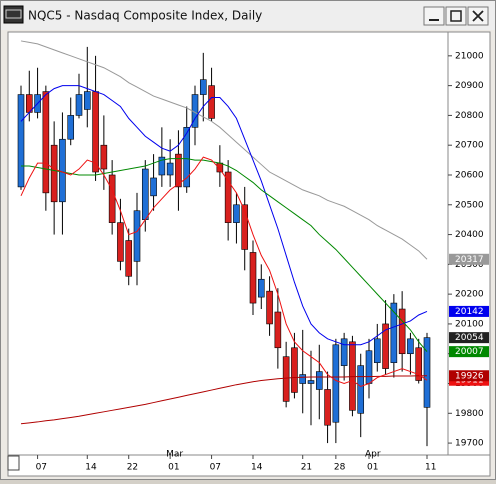 The height and width of the screenshot is (484, 496). I want to click on x-tick-label: 11, so click(430, 468).